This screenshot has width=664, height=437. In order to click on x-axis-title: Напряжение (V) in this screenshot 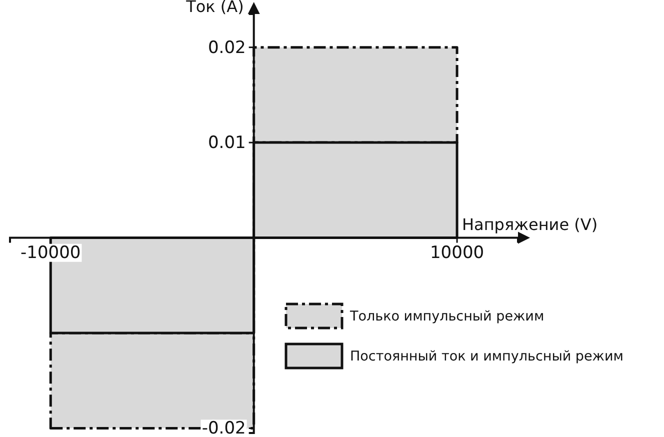, I will do `click(530, 224)`.